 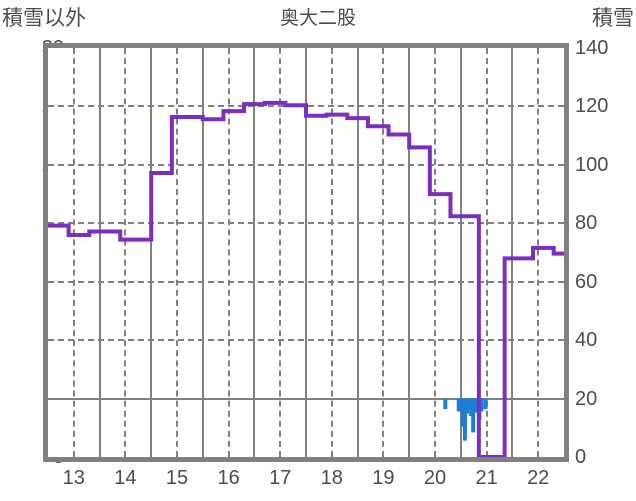 I want to click on x-axis-tick: 19, so click(x=383, y=478).